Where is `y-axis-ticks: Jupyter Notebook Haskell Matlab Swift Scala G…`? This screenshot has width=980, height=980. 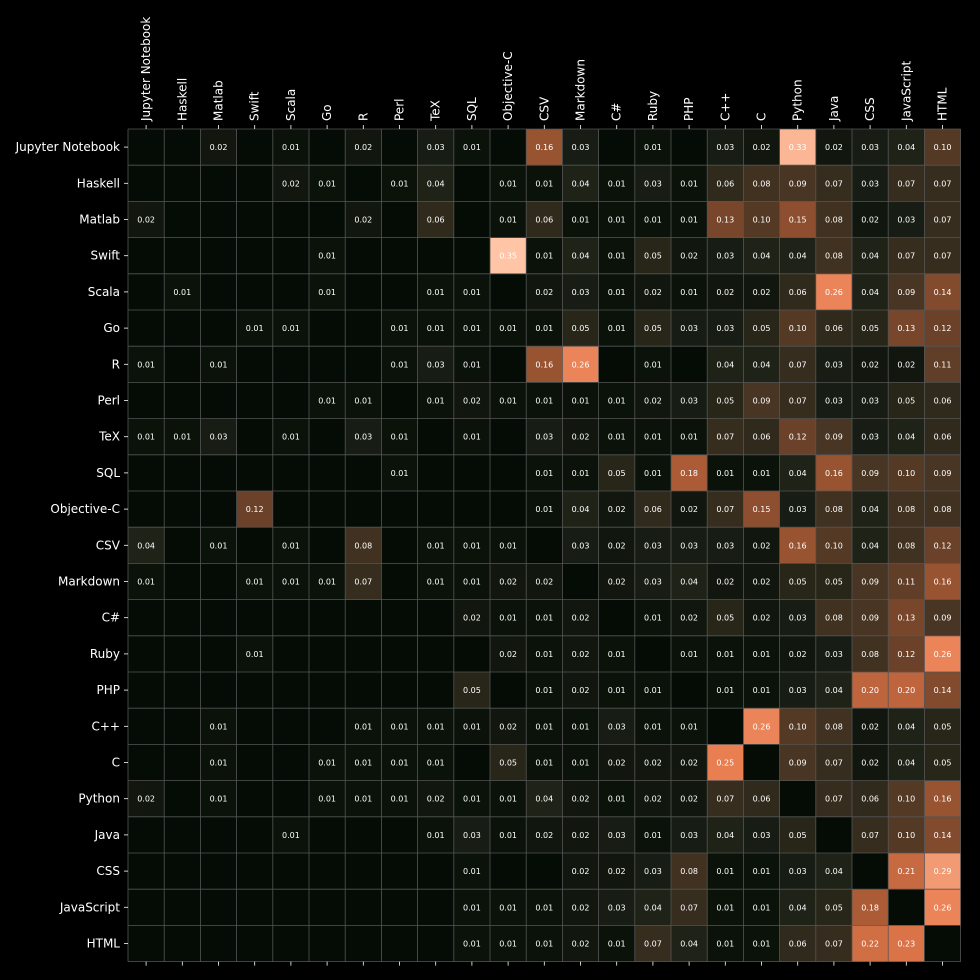
y-axis-ticks: Jupyter Notebook Haskell Matlab Swift Scala G… is located at coordinates (71, 545).